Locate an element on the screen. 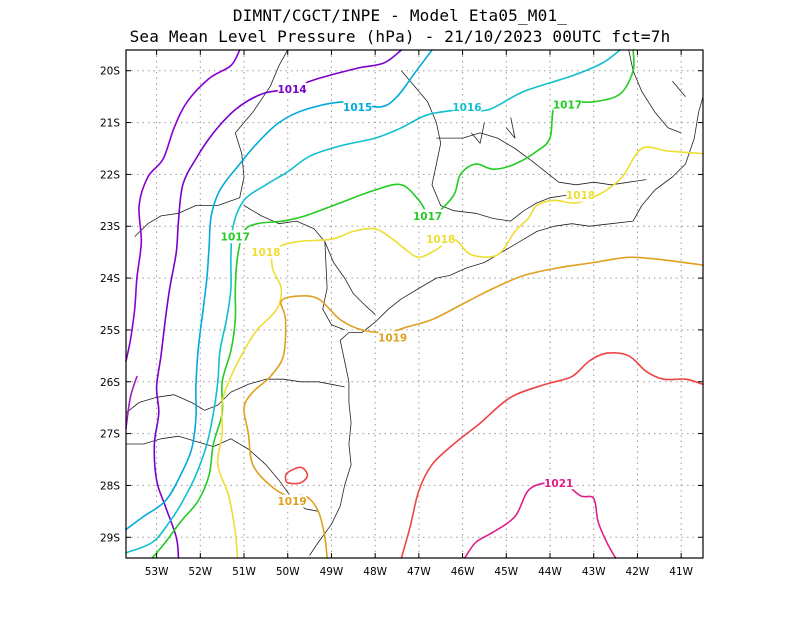 The image size is (800, 618). y-tick-label-28S: 28S is located at coordinates (110, 486).